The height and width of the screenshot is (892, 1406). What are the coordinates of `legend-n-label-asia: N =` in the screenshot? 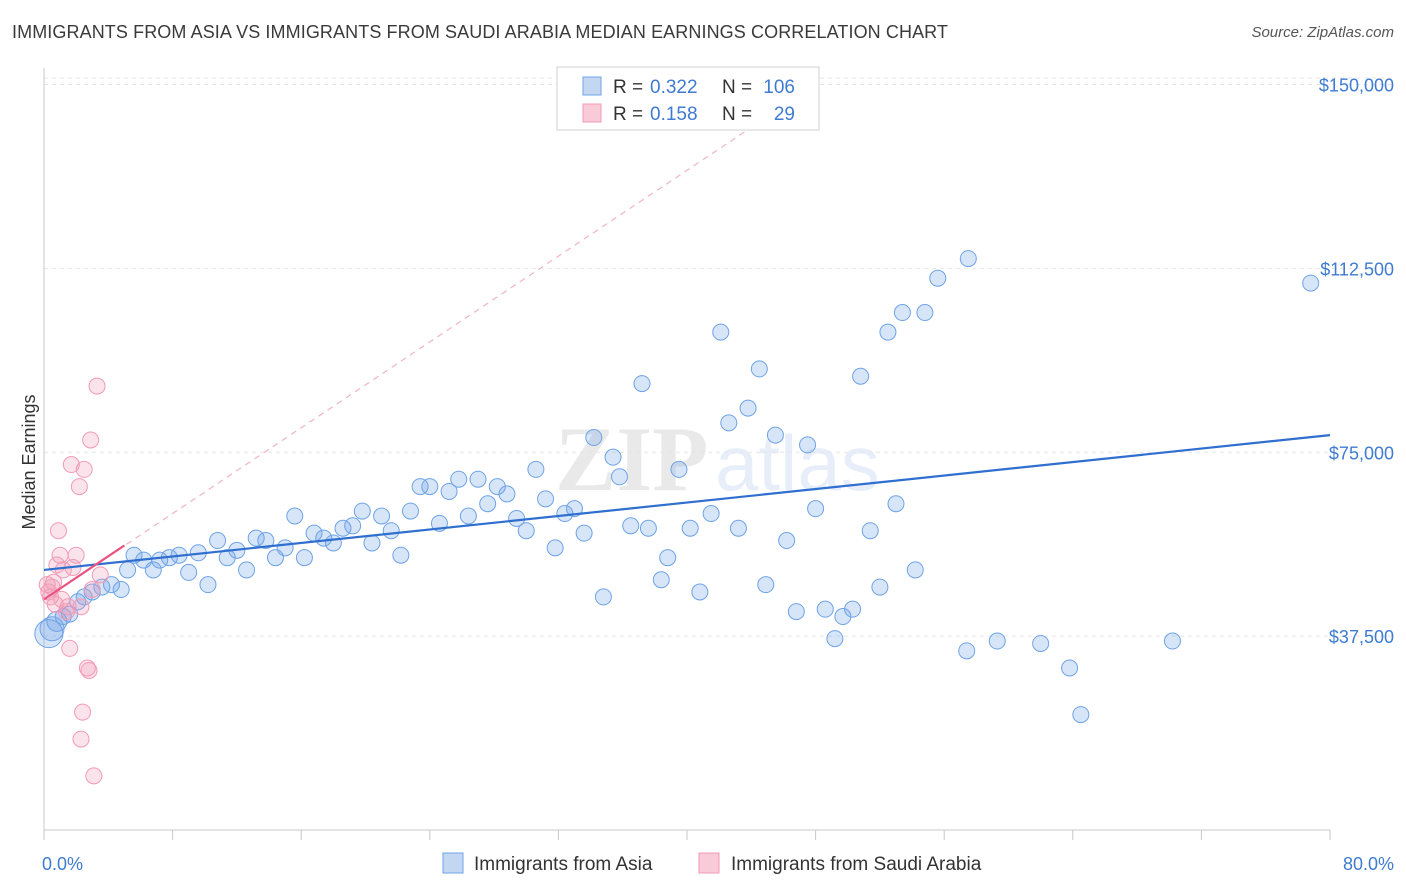 It's located at (737, 87).